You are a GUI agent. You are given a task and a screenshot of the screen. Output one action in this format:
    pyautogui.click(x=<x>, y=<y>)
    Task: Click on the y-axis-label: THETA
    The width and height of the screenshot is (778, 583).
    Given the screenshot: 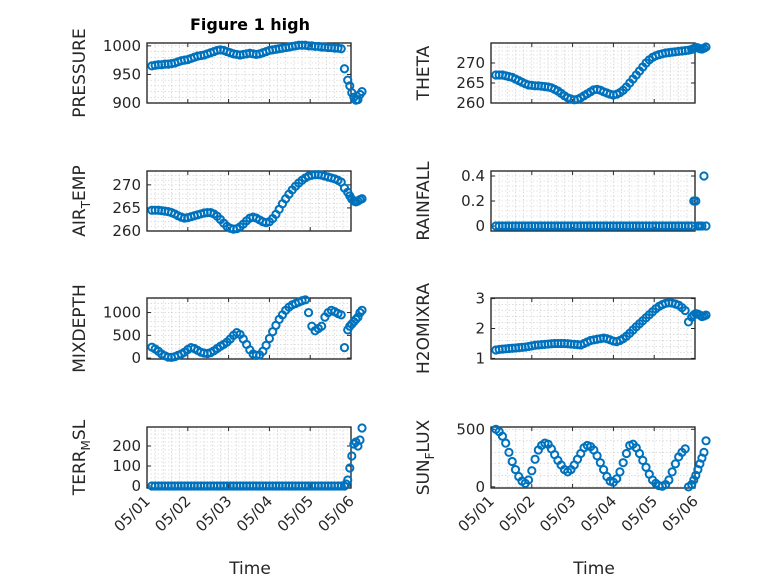 What is the action you would take?
    pyautogui.click(x=424, y=73)
    